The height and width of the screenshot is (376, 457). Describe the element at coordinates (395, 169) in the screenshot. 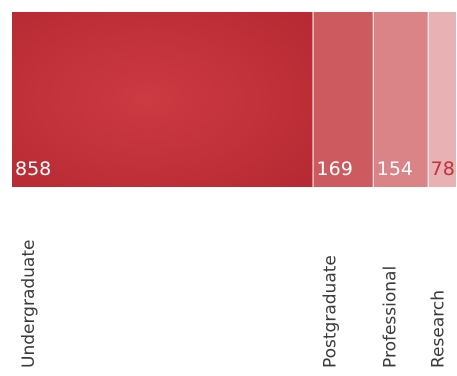

I see `value-label-professional: 154` at that location.